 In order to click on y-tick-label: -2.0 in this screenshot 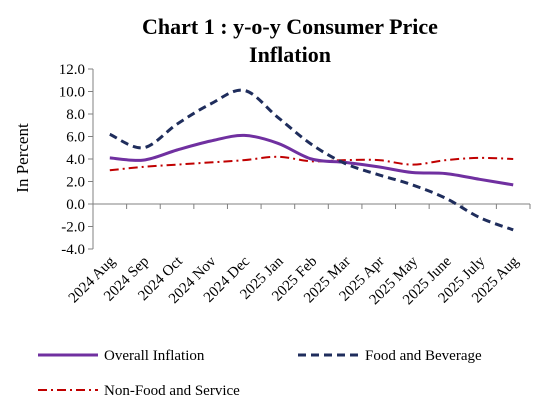, I will do `click(73, 228)`.